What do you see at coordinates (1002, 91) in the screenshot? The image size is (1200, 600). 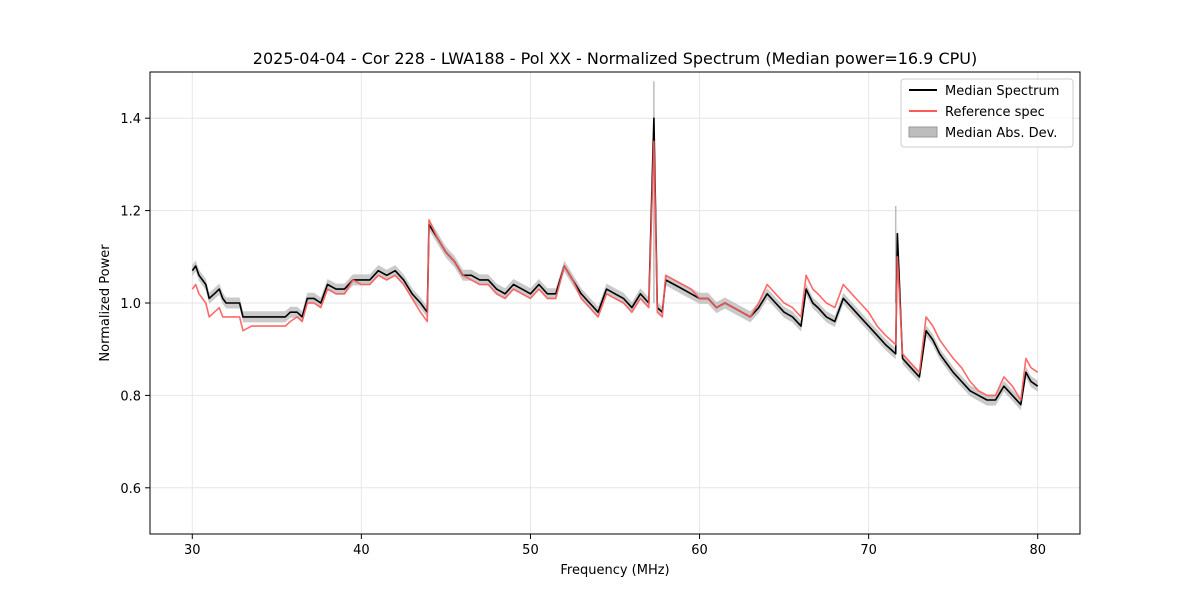 I see `legend-median-label: Median Spectrum` at bounding box center [1002, 91].